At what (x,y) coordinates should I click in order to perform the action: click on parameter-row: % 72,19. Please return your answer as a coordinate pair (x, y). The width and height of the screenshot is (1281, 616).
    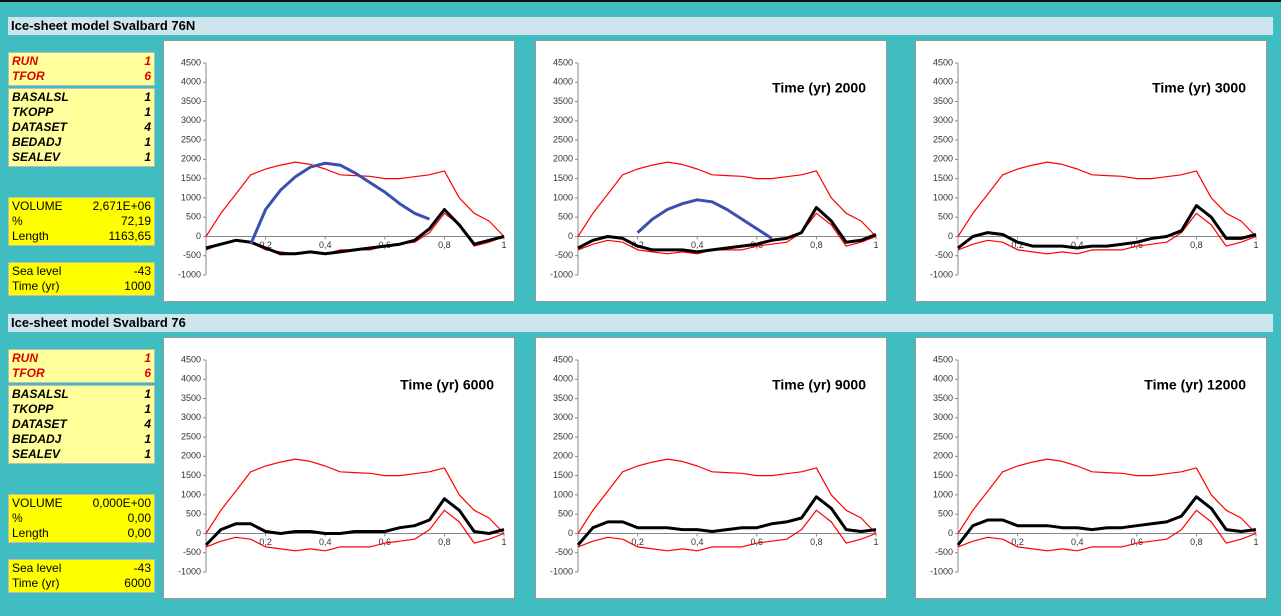
    Looking at the image, I should click on (81, 221).